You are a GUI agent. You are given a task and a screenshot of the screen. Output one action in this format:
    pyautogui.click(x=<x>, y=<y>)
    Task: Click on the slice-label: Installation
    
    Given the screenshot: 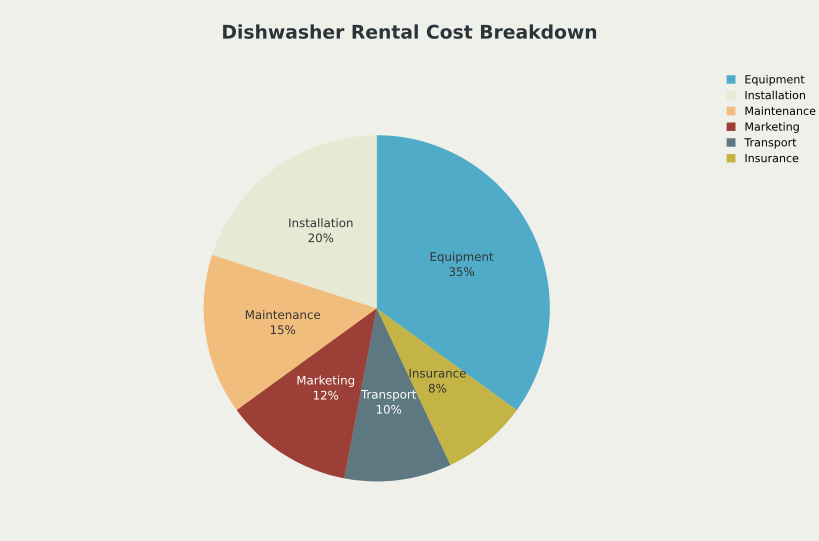 What is the action you would take?
    pyautogui.click(x=320, y=223)
    